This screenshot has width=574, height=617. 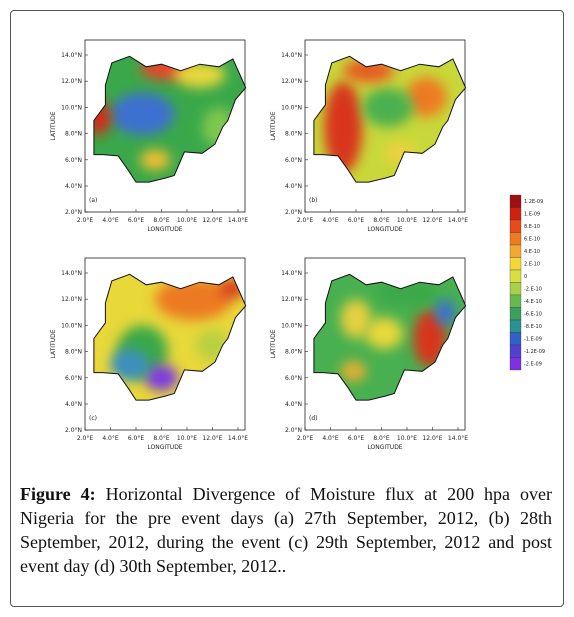 I want to click on colorbar-label: -6.E-10, so click(x=533, y=315).